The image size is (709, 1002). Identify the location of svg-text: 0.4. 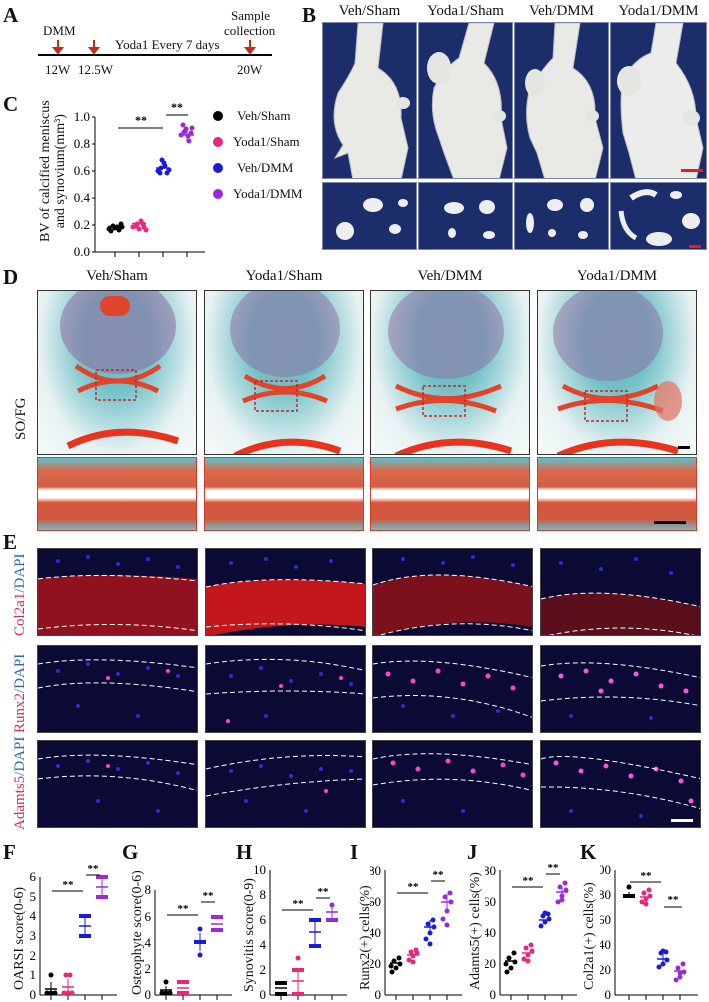
(82, 197).